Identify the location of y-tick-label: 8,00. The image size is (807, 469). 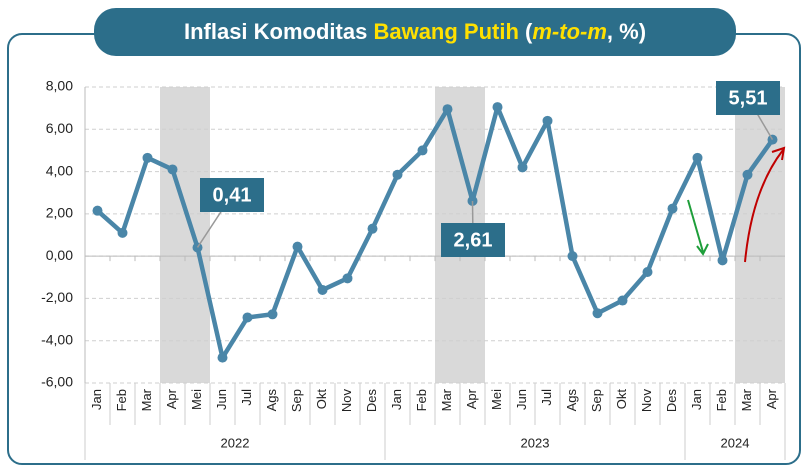
(59, 86).